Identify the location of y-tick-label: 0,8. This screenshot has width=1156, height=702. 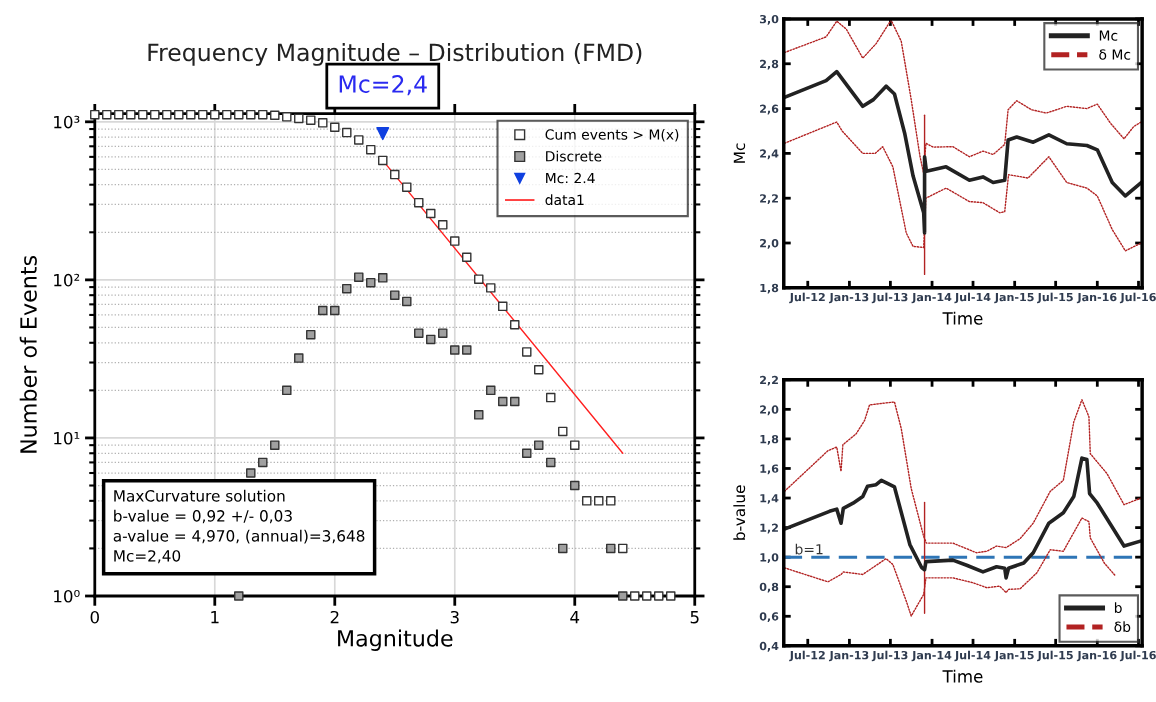
(769, 587).